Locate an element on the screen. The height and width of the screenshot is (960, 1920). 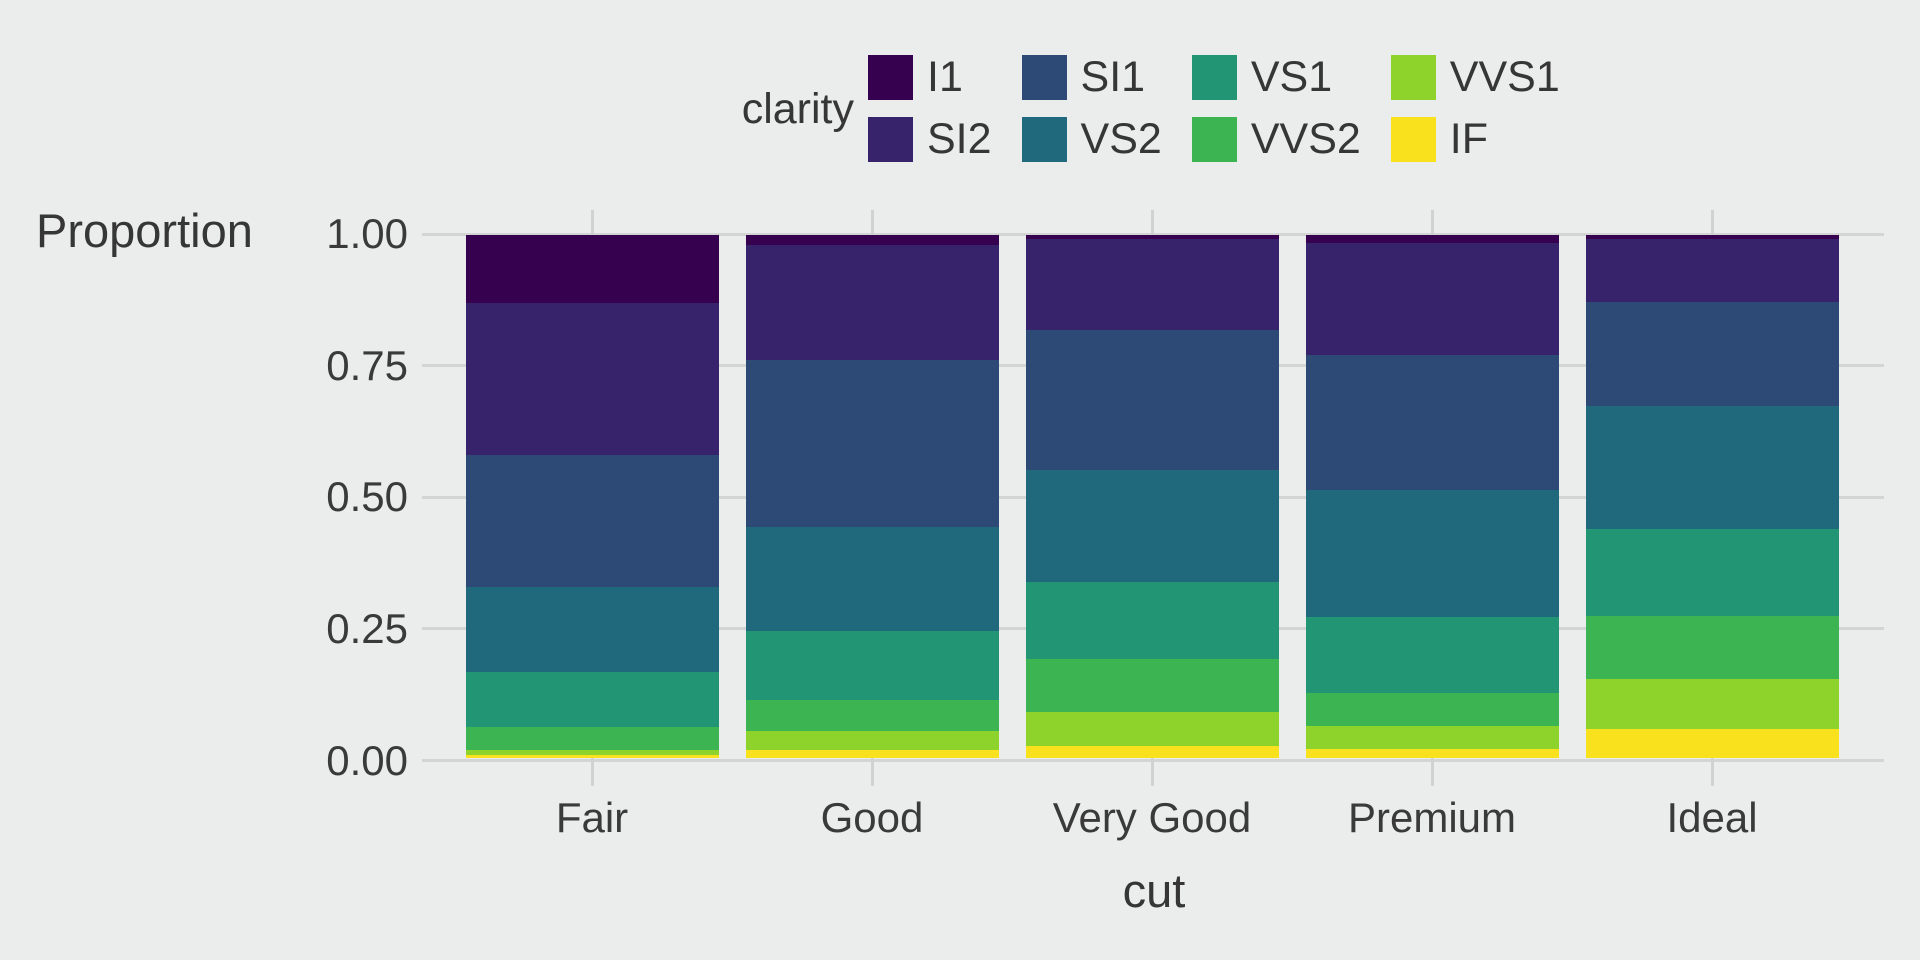
legend-item-VS2: VS2 is located at coordinates (1091, 139).